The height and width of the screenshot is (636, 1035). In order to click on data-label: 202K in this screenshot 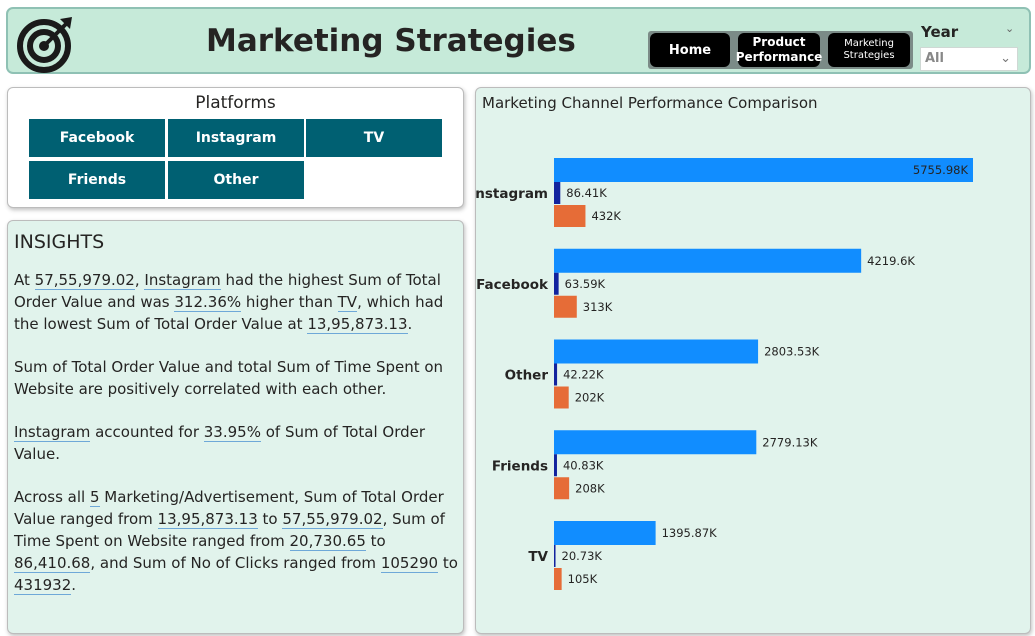, I will do `click(590, 398)`.